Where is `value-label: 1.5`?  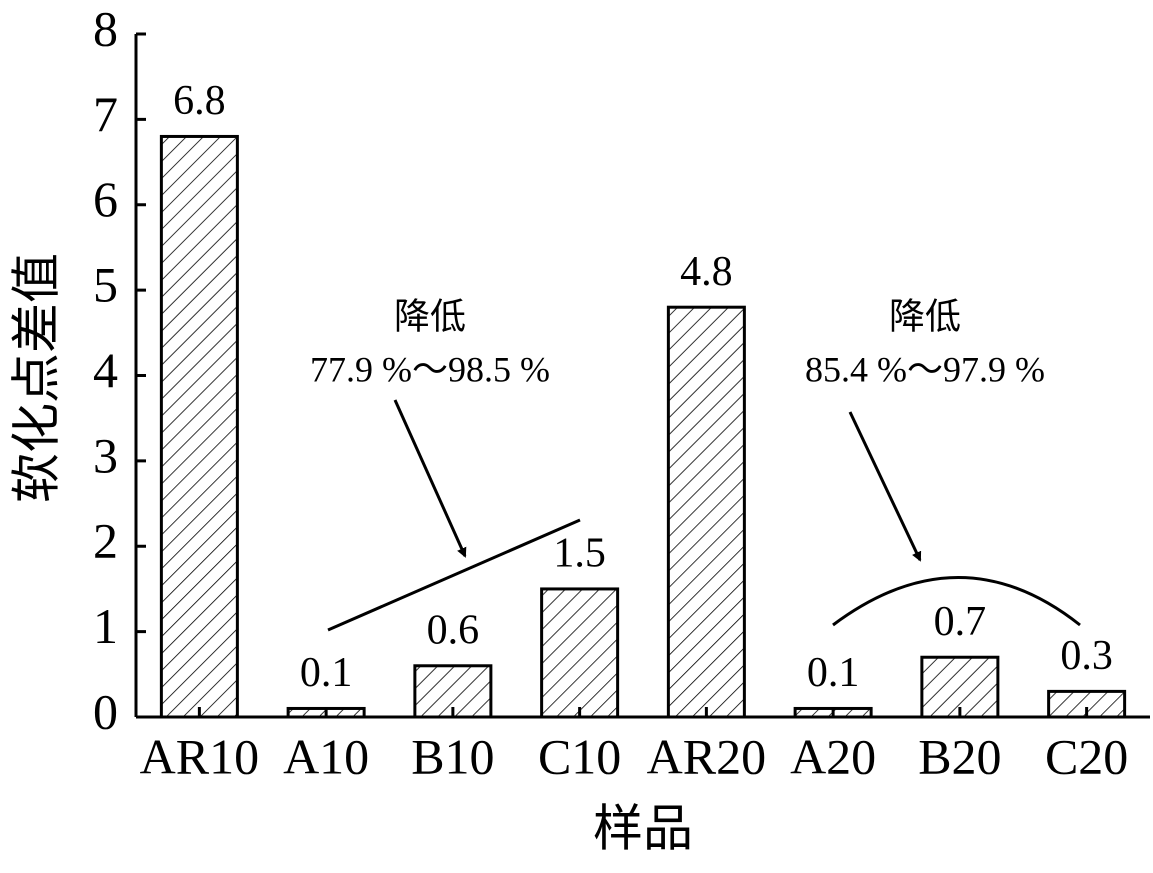
value-label: 1.5 is located at coordinates (579, 554).